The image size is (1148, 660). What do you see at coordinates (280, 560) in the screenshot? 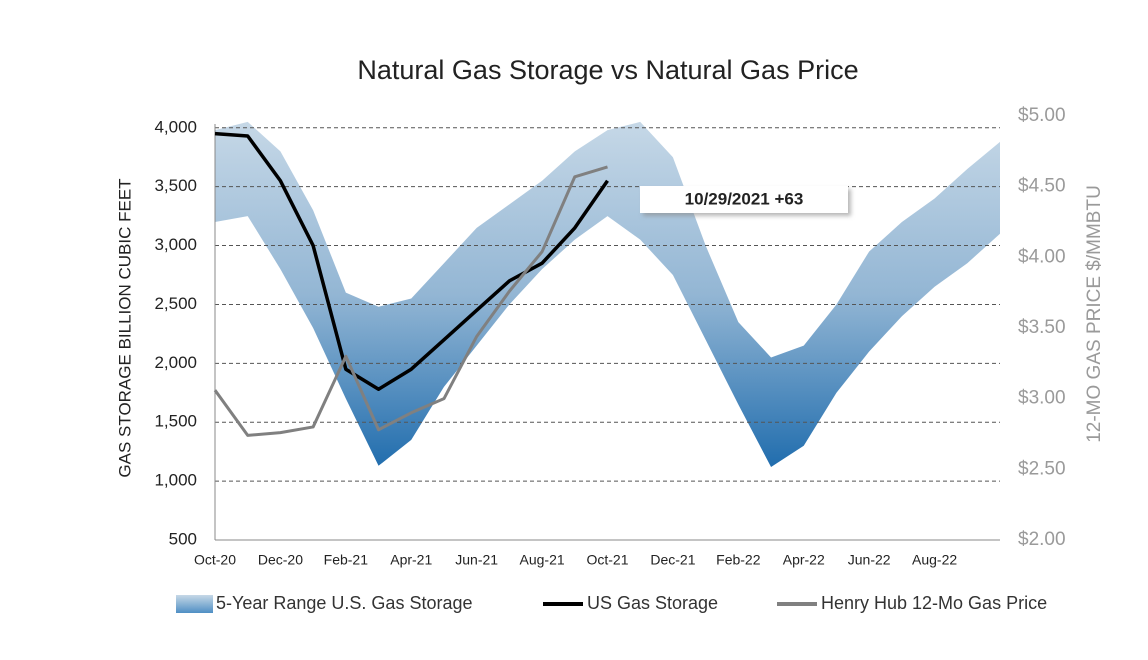
I see `x-tick-label: Dec-20` at bounding box center [280, 560].